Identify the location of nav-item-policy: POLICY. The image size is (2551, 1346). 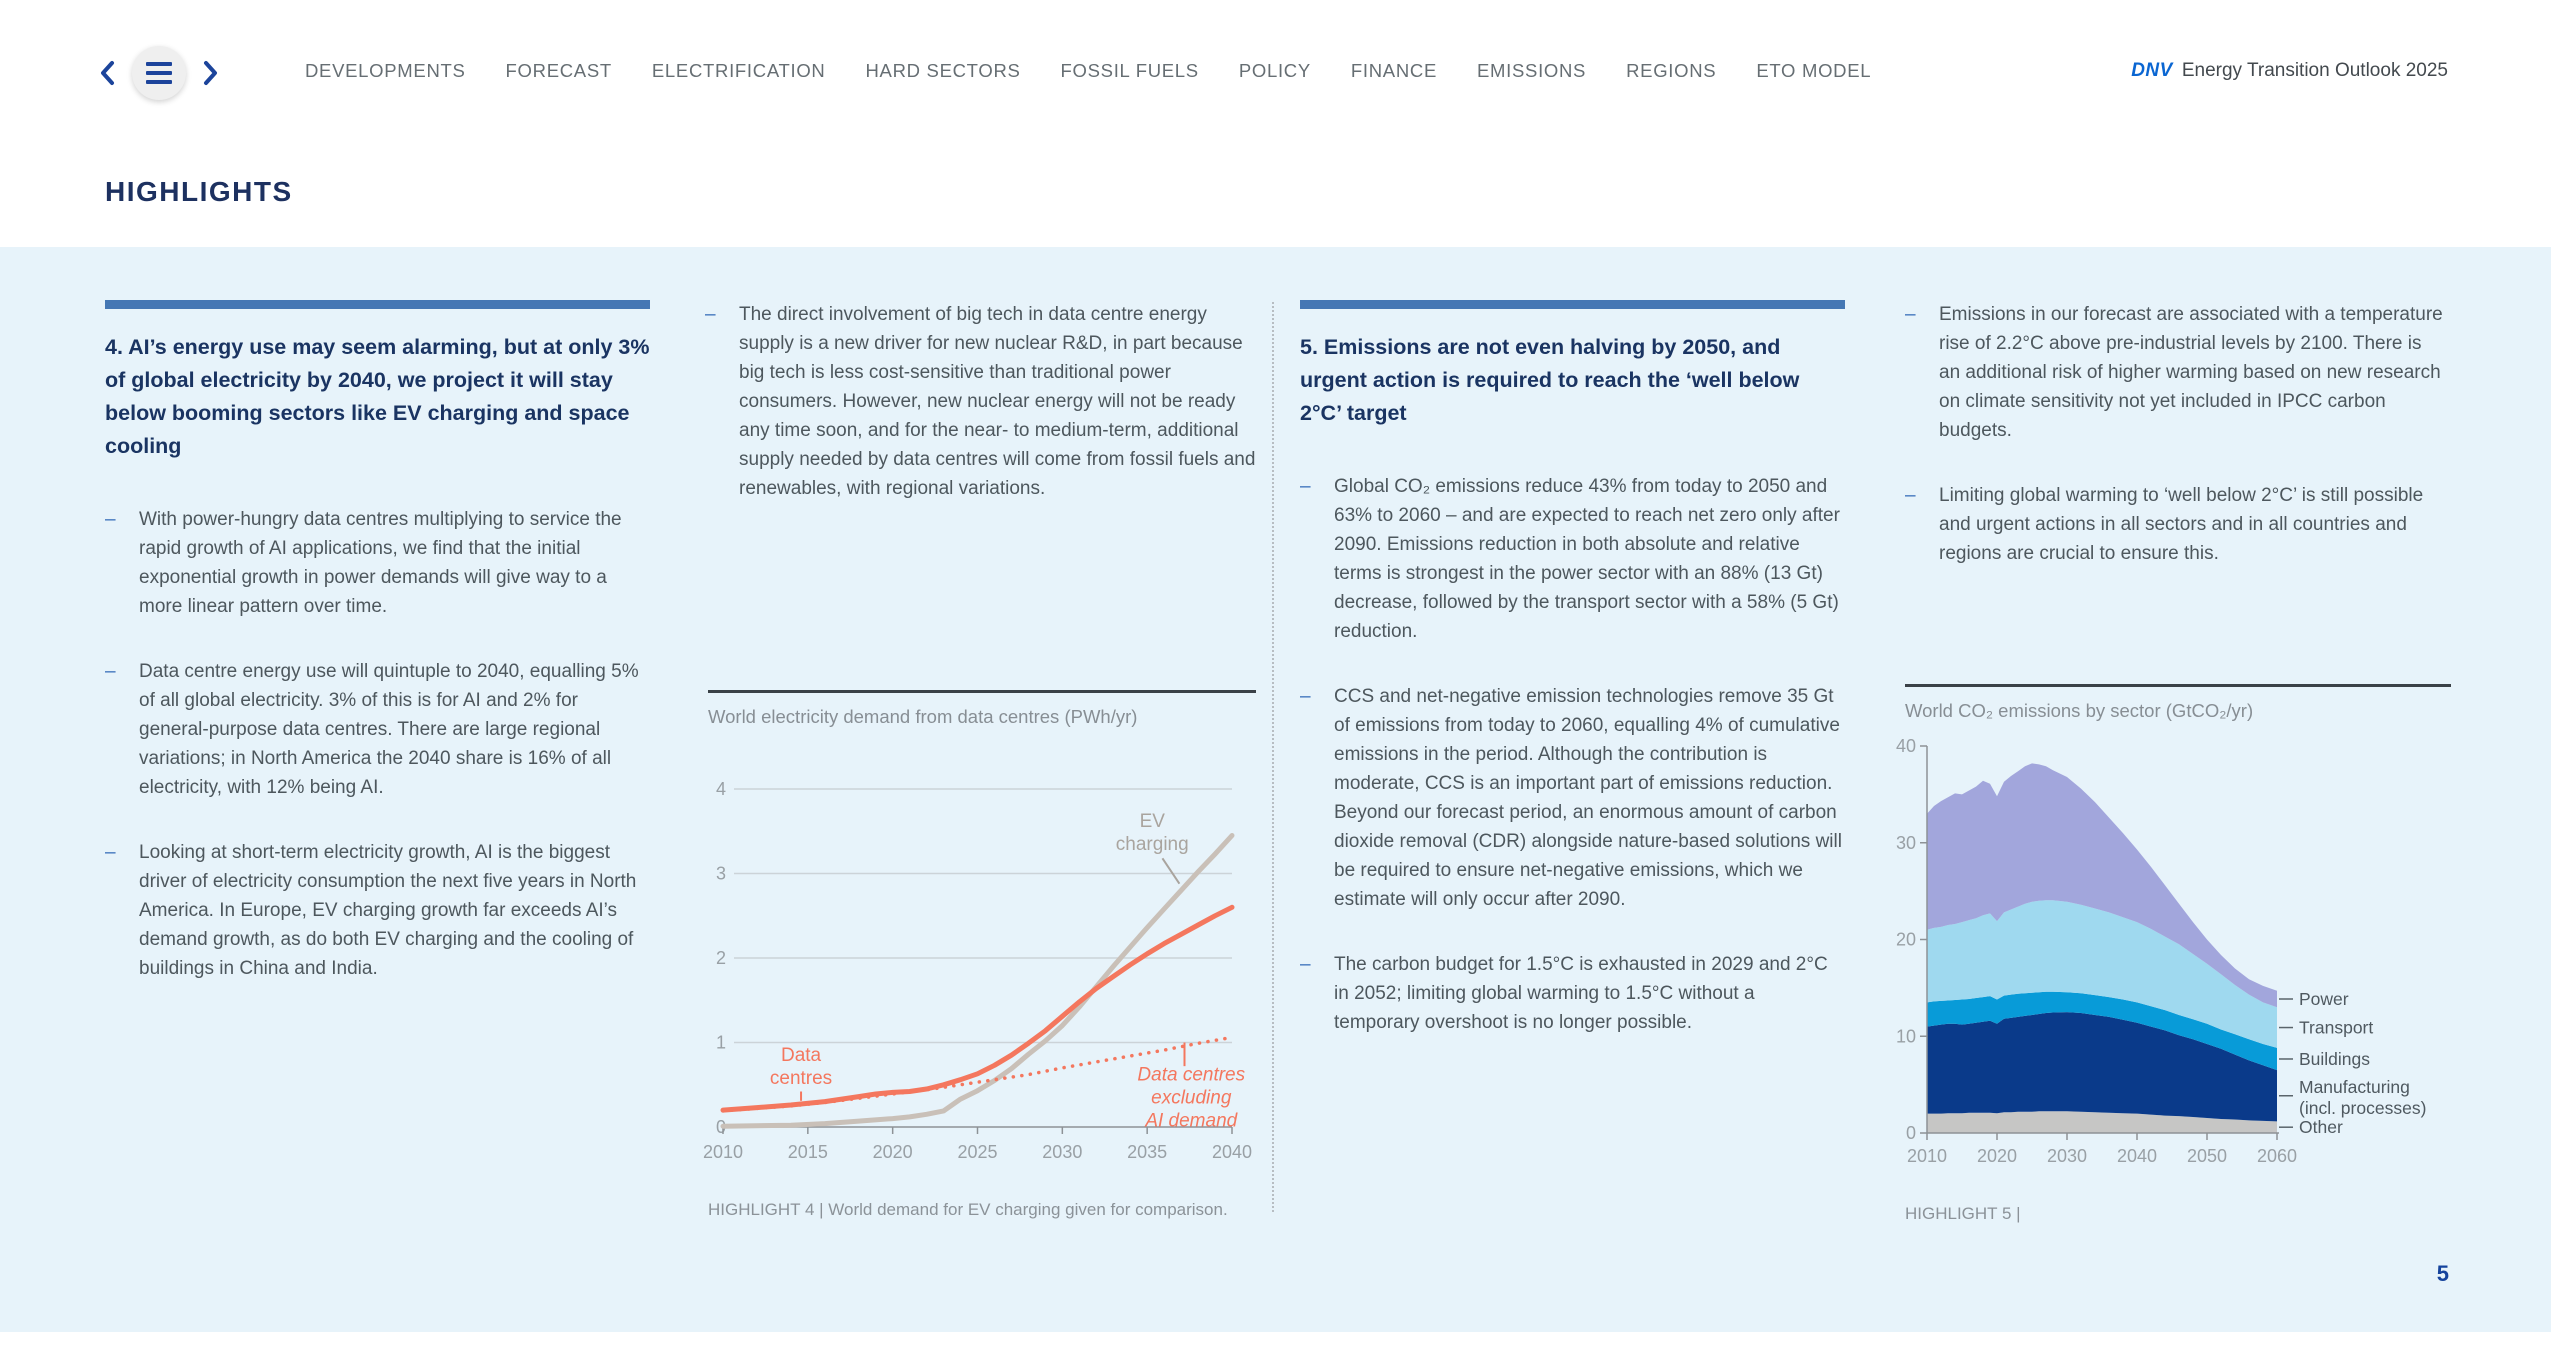
(1274, 70).